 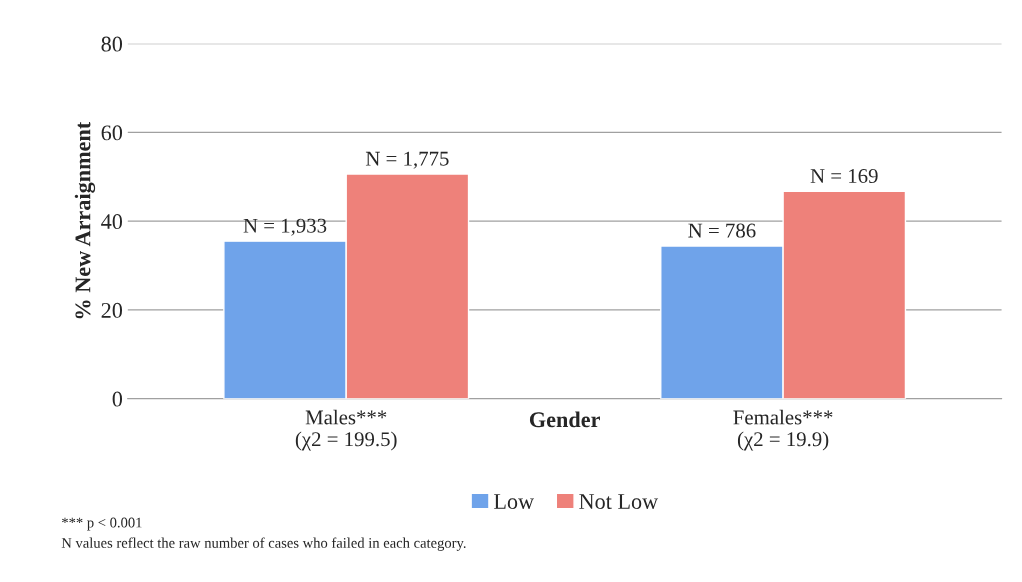 I want to click on y-tick-label: 0, so click(x=117, y=399).